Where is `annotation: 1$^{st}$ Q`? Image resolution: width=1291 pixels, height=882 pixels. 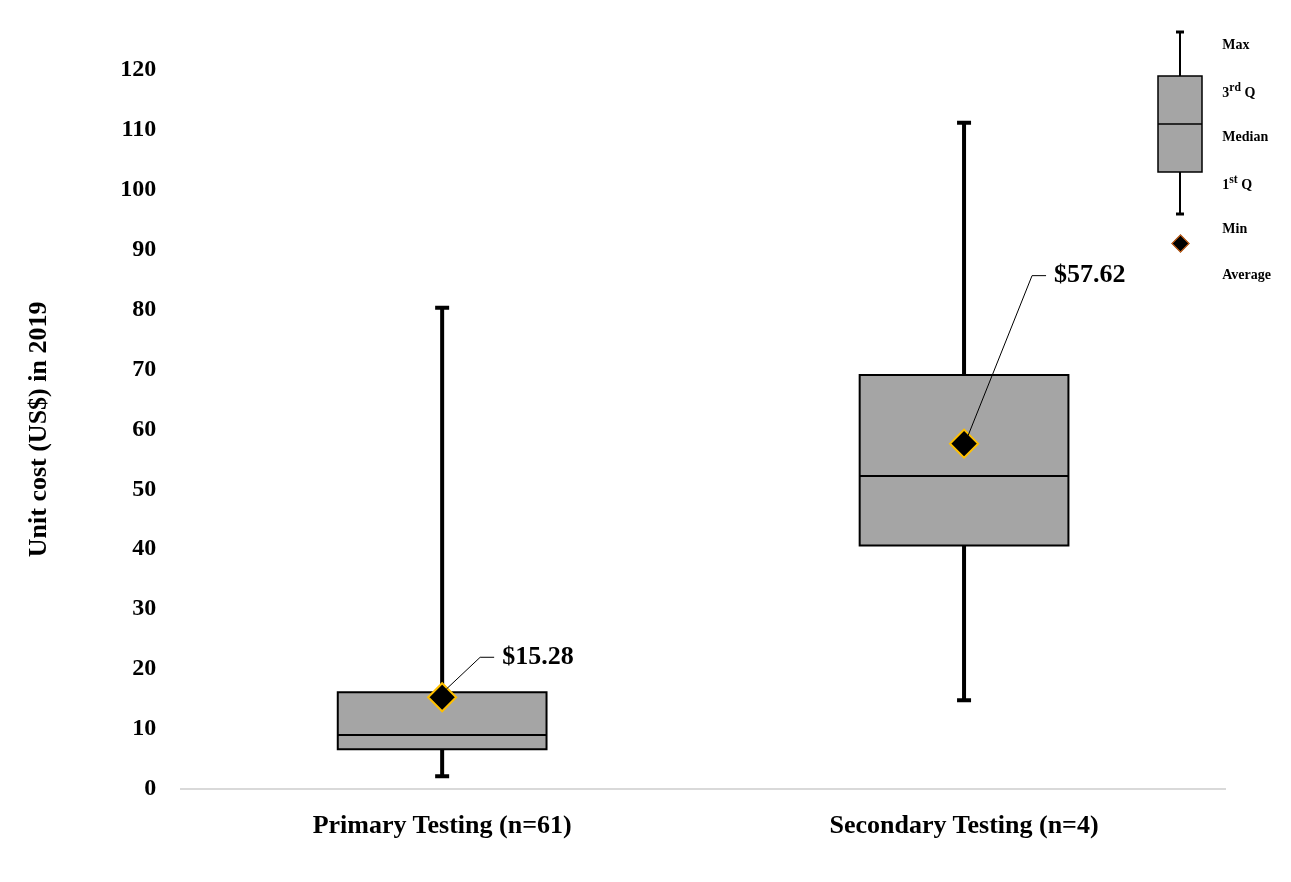
annotation: 1$^{st}$ Q is located at coordinates (1237, 183).